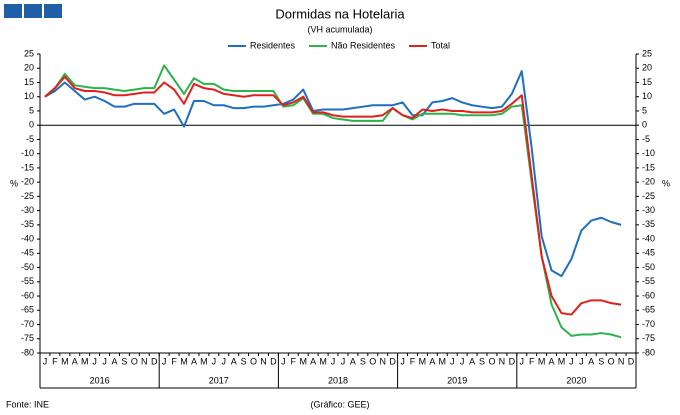  I want to click on y-tick-label: -55, so click(27, 281).